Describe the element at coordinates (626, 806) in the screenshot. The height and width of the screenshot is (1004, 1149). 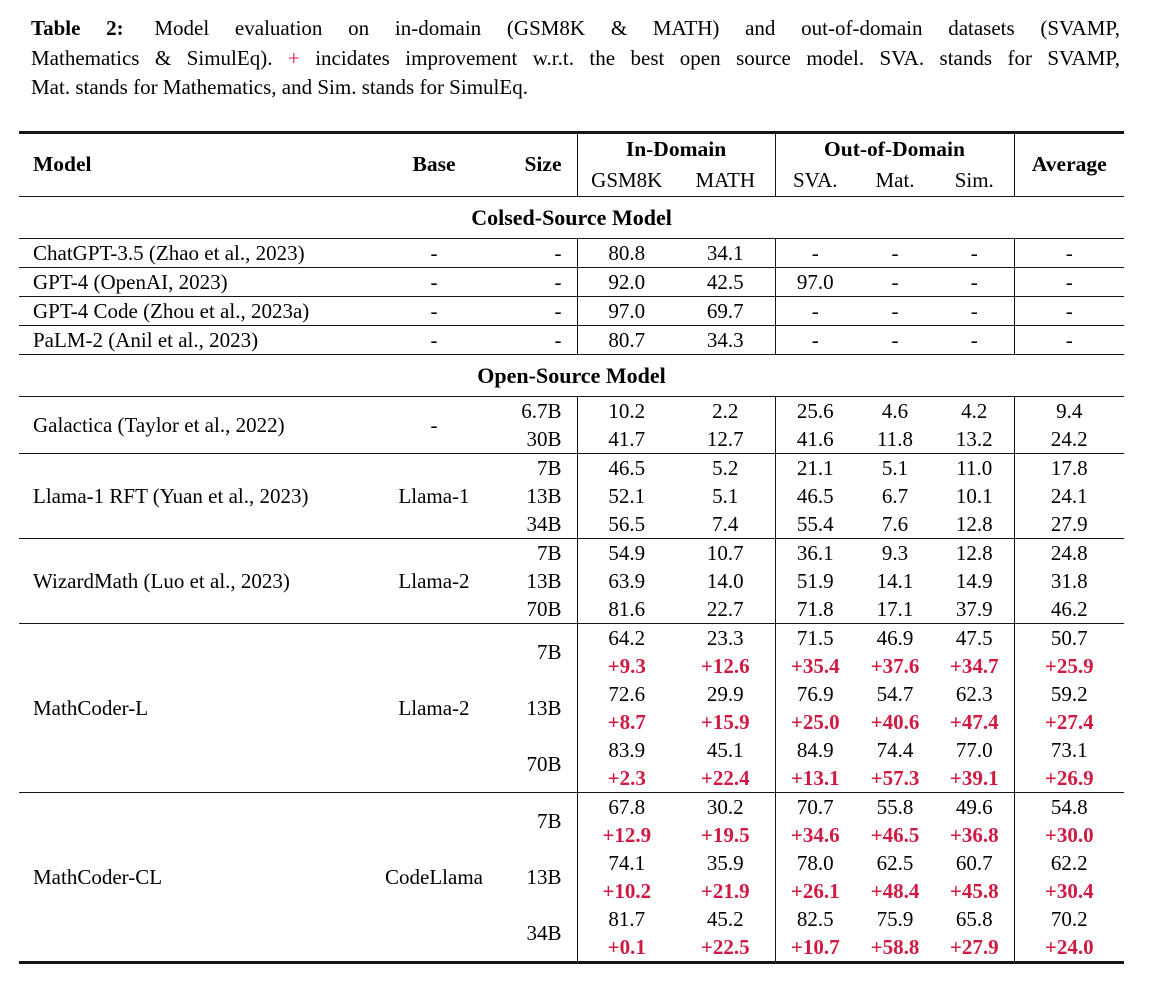
I see `cell-gsm8k: 67.8` at that location.